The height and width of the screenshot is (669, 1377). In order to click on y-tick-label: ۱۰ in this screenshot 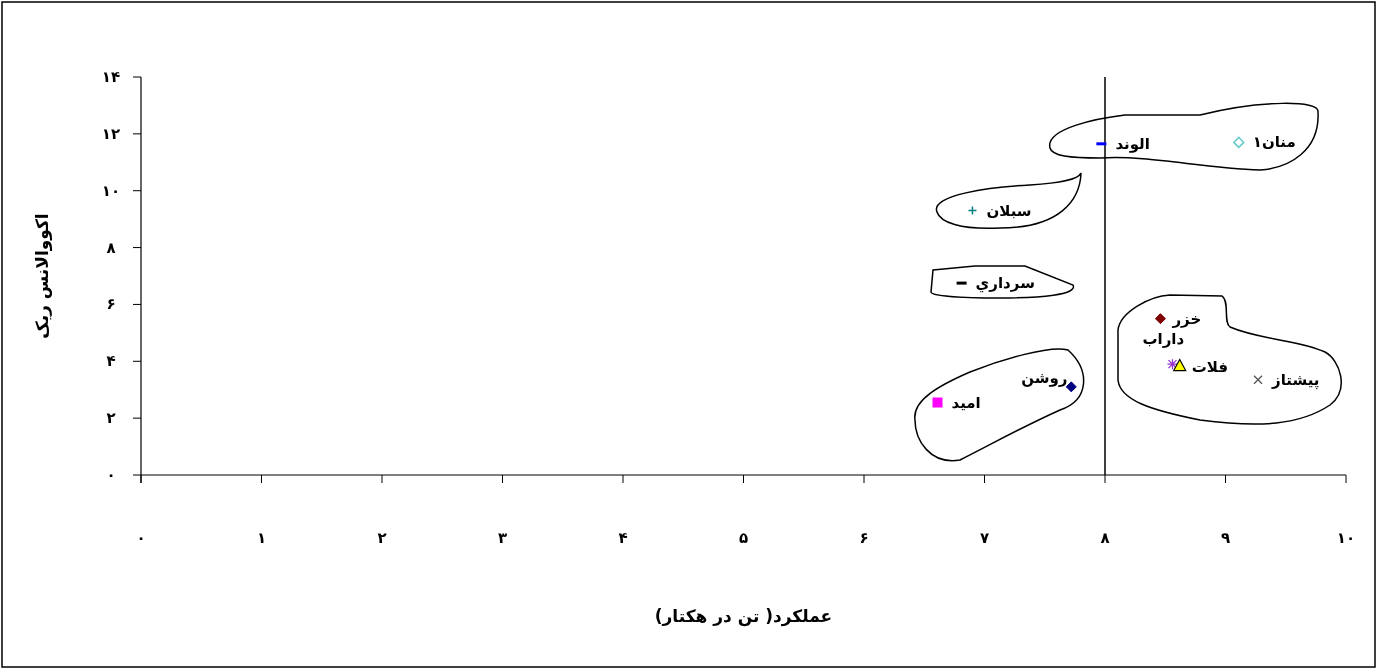, I will do `click(111, 190)`.